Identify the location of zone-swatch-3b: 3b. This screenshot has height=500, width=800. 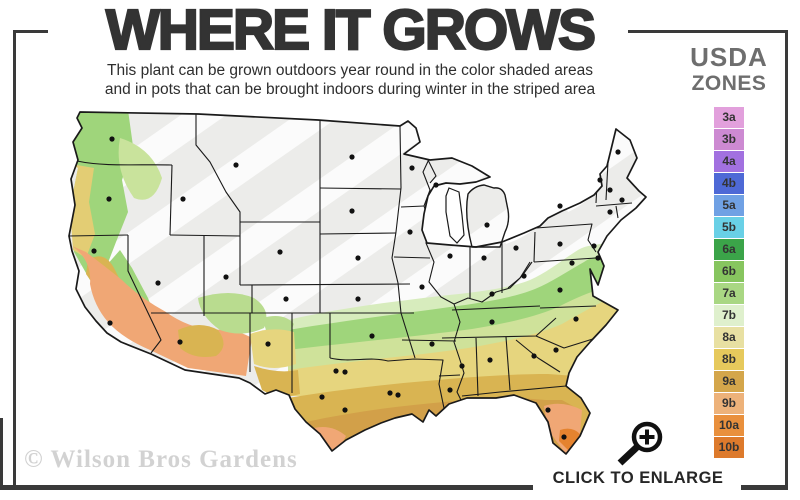
(729, 140).